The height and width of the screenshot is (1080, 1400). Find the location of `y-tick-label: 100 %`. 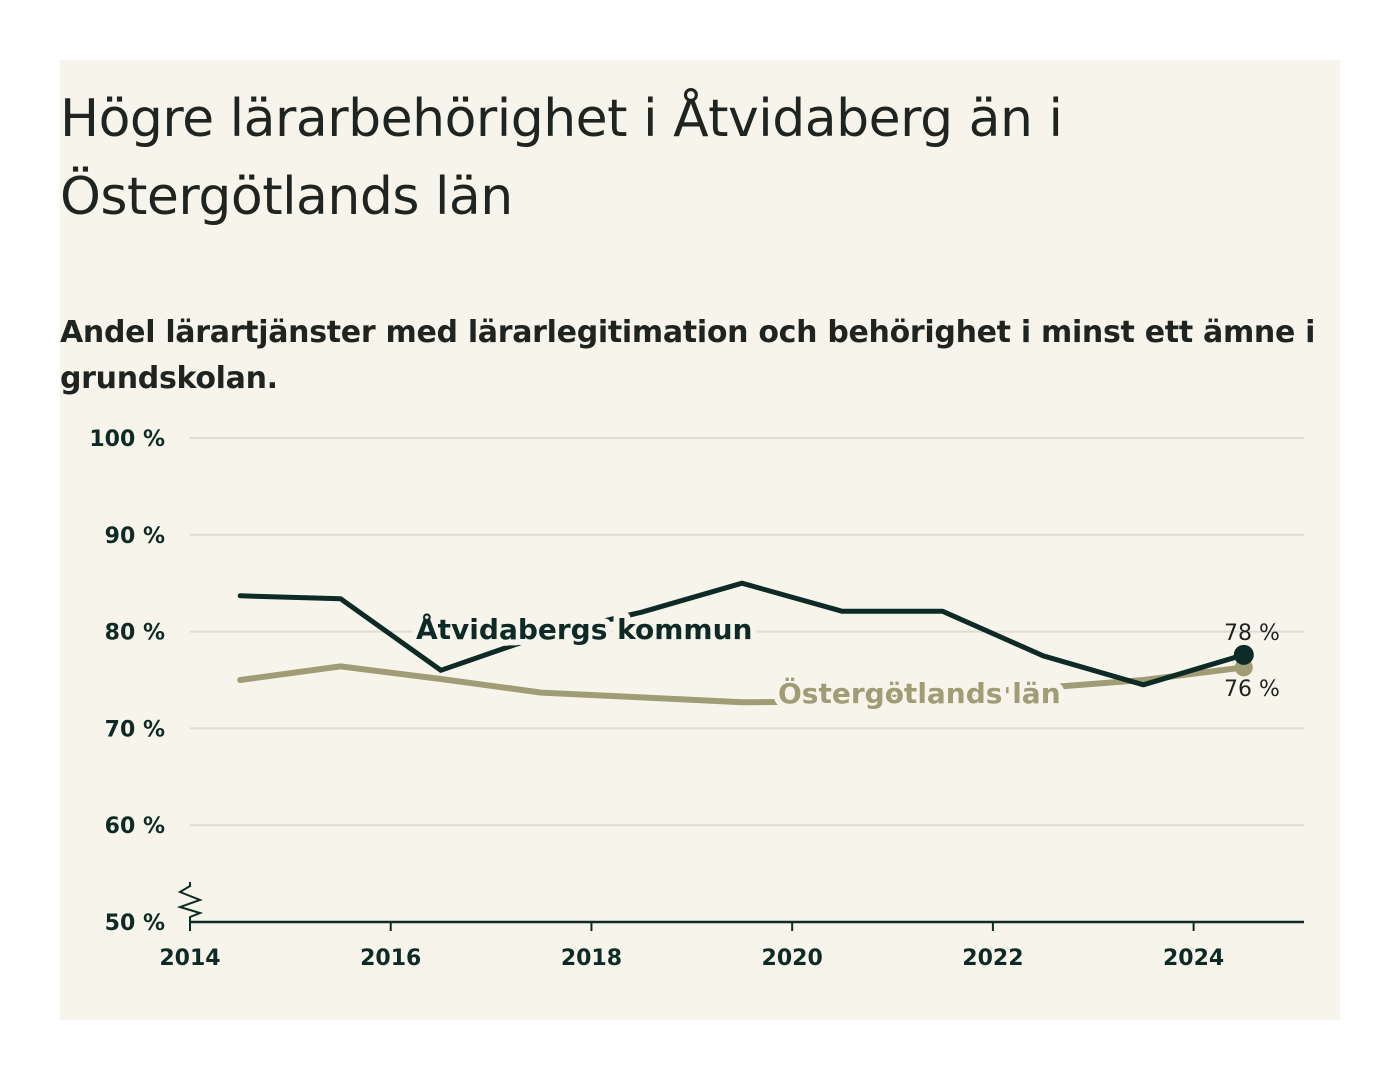

y-tick-label: 100 % is located at coordinates (127, 439).